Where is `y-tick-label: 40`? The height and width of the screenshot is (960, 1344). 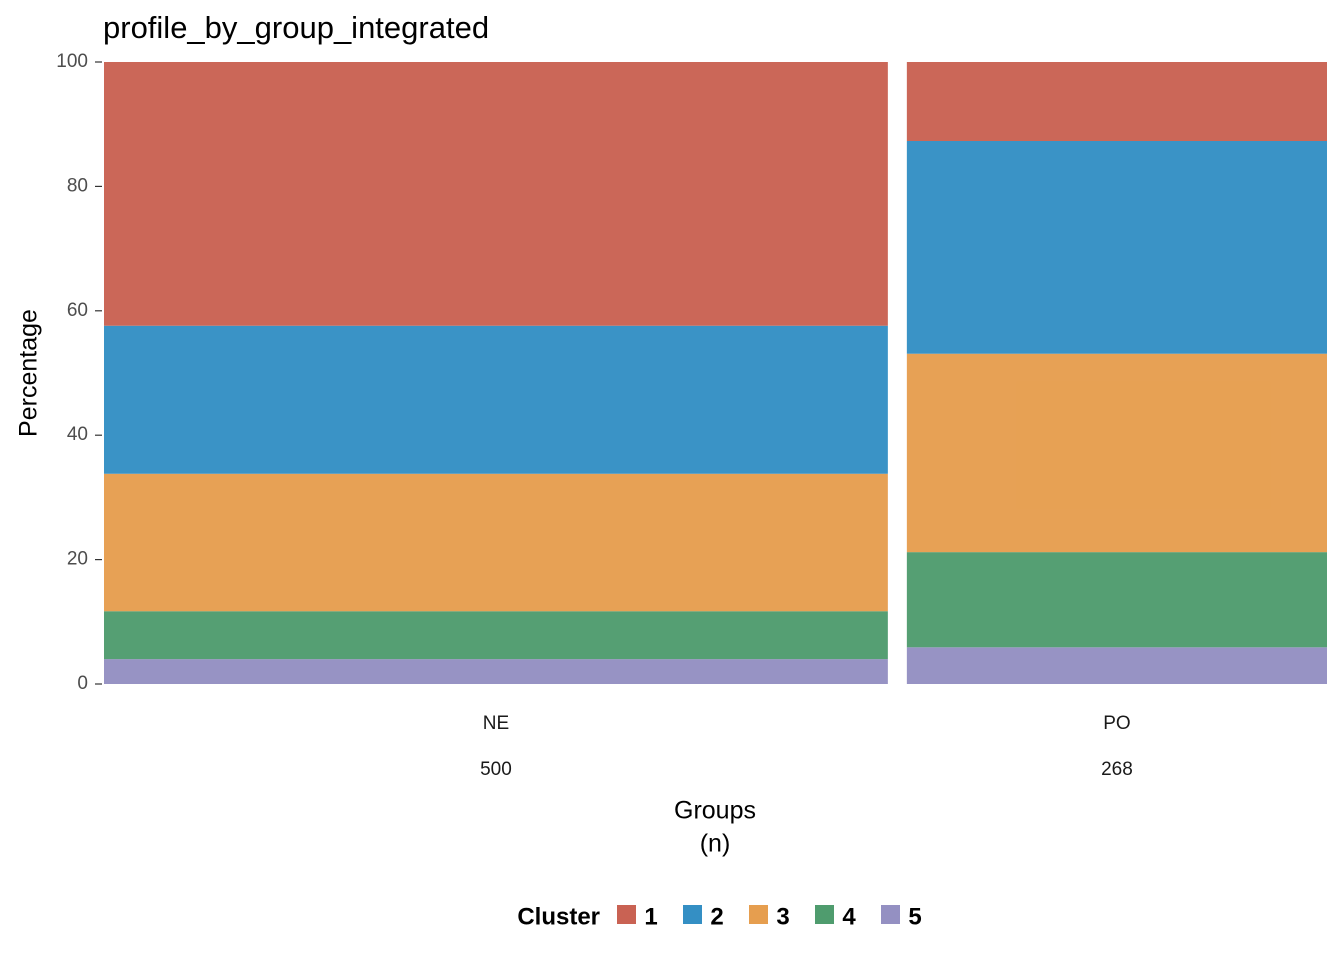
y-tick-label: 40 is located at coordinates (77, 434).